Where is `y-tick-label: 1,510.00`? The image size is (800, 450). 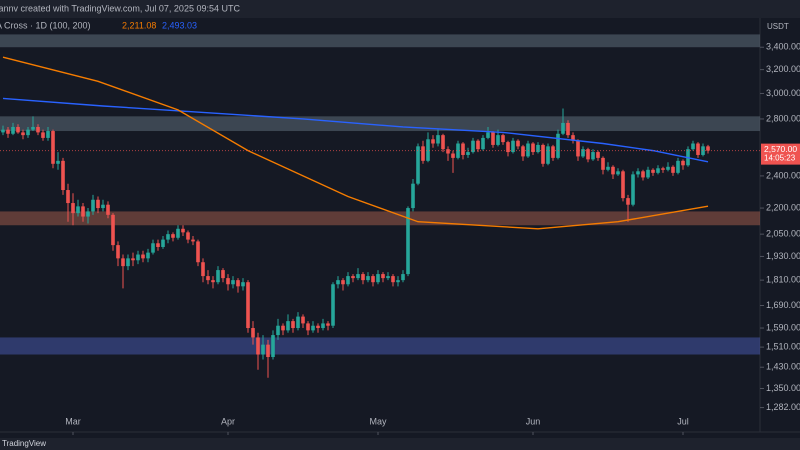 y-tick-label: 1,510.00 is located at coordinates (783, 346).